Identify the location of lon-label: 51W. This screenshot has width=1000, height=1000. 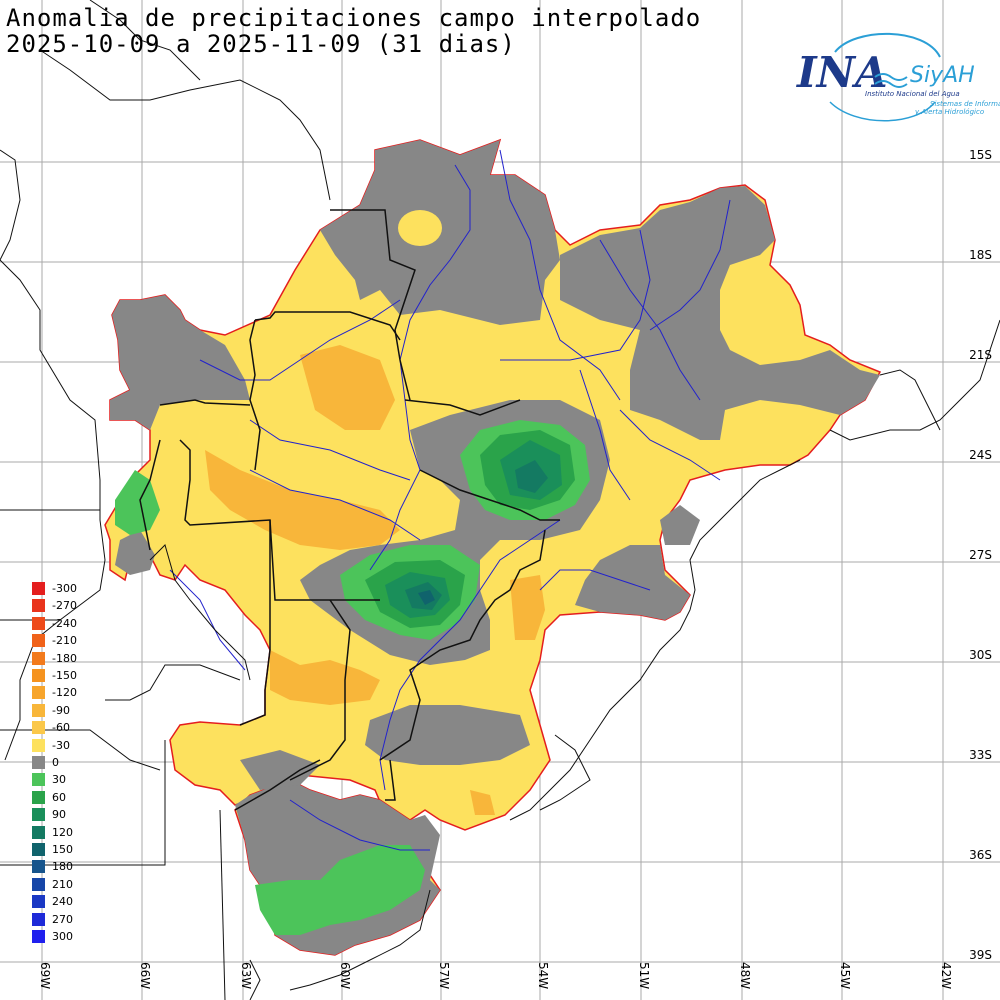
(644, 976).